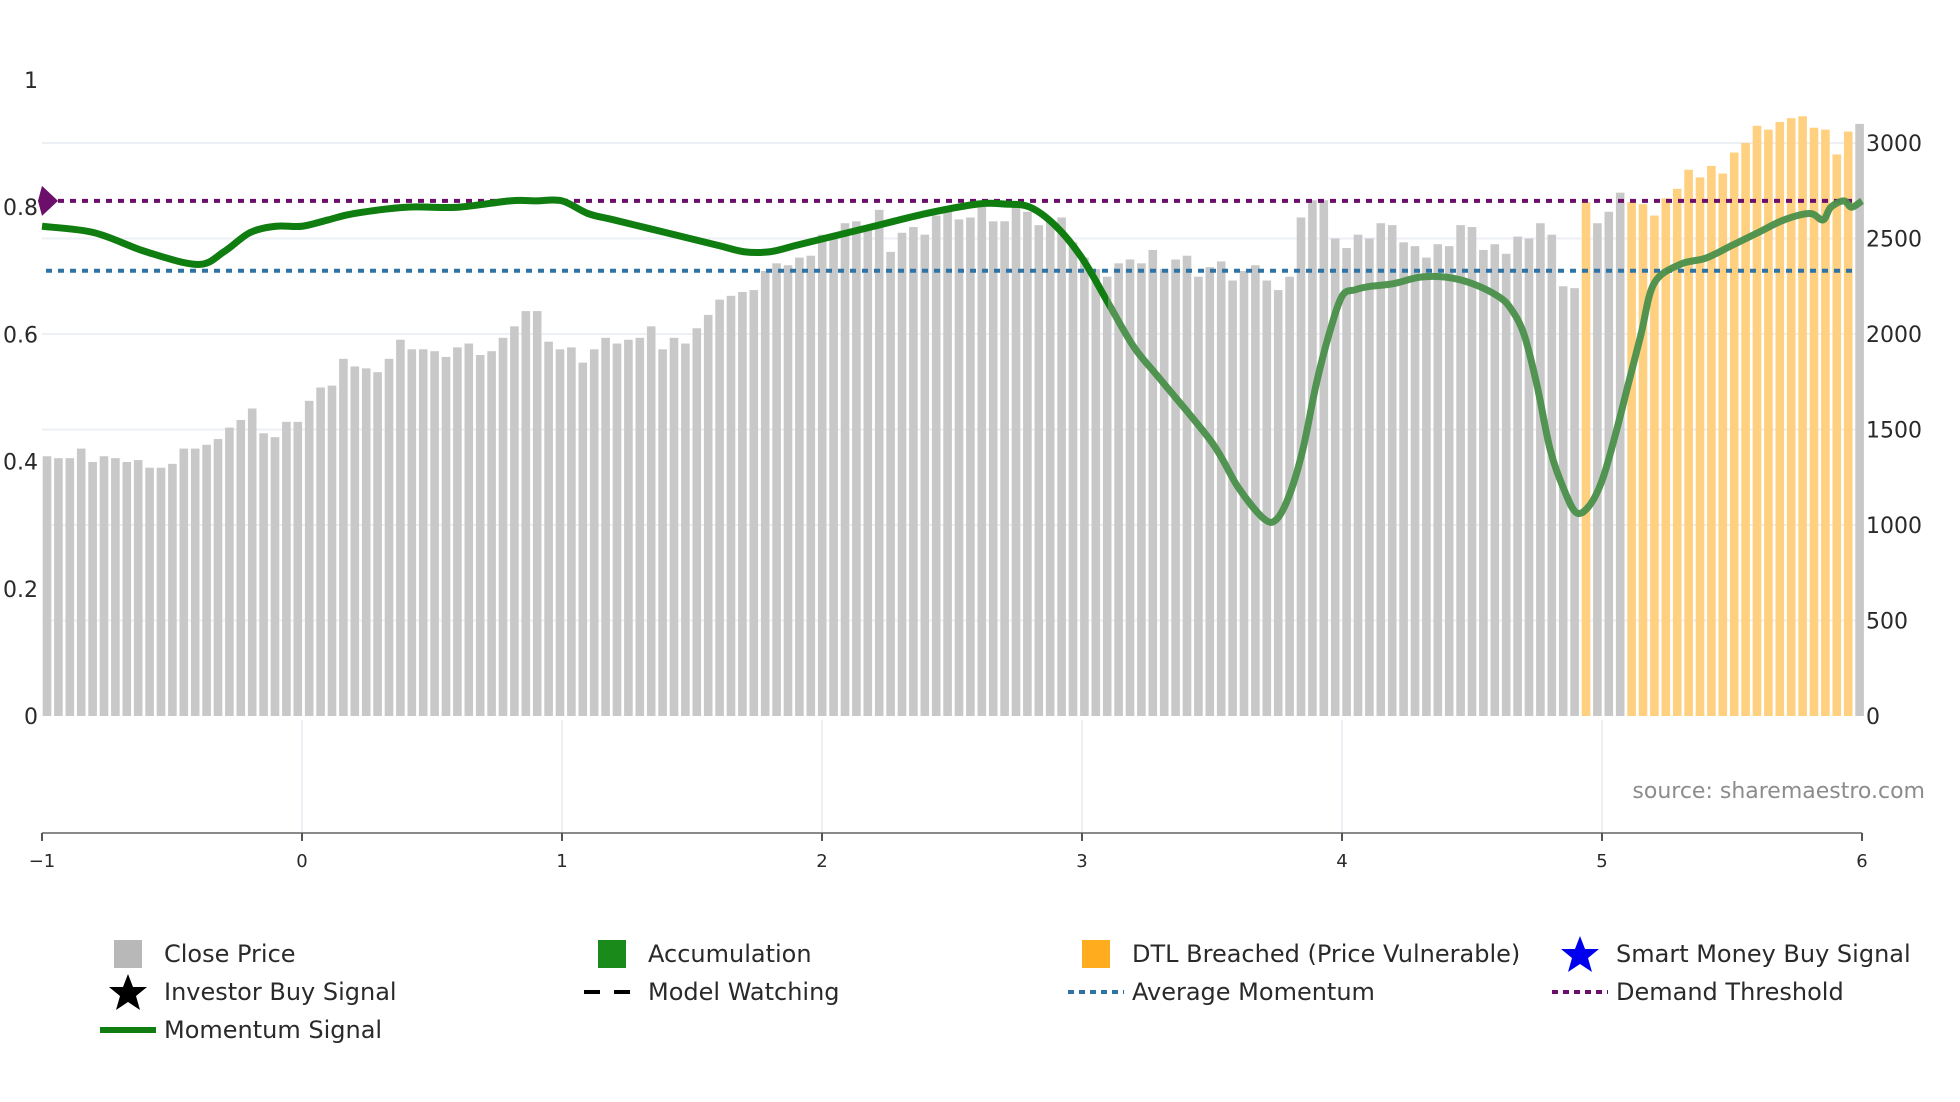 This screenshot has height=1102, width=1960. What do you see at coordinates (1081, 861) in the screenshot?
I see `svg-text: 3` at bounding box center [1081, 861].